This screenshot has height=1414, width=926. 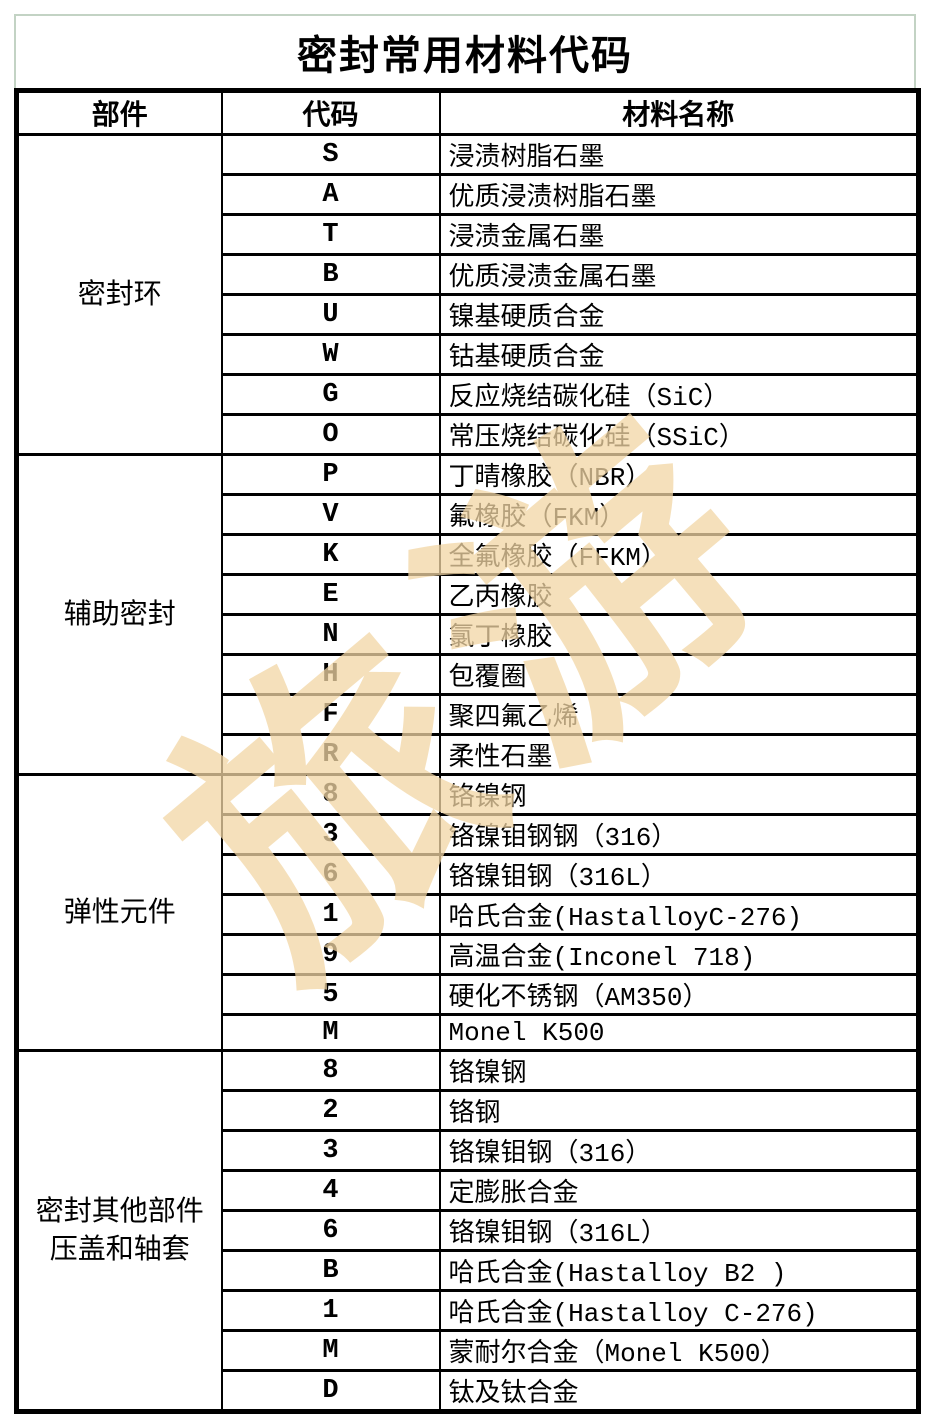 I want to click on material-cell: 包覆圈, so click(x=679, y=674).